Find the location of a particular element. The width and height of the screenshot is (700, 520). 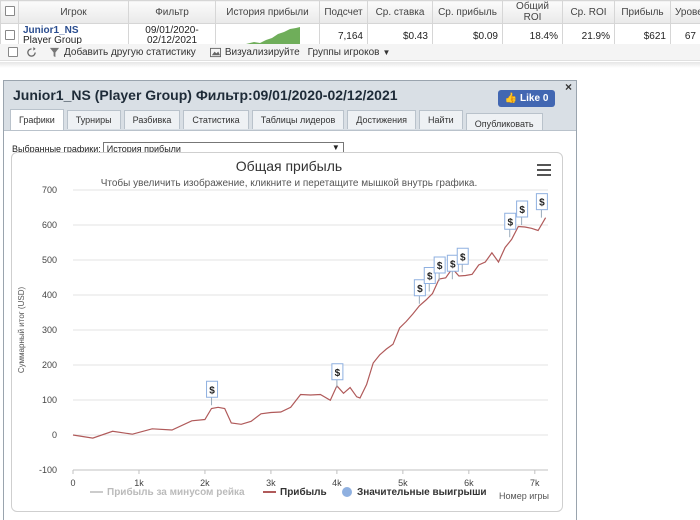

tab-tournaments: Турниры is located at coordinates (94, 119).